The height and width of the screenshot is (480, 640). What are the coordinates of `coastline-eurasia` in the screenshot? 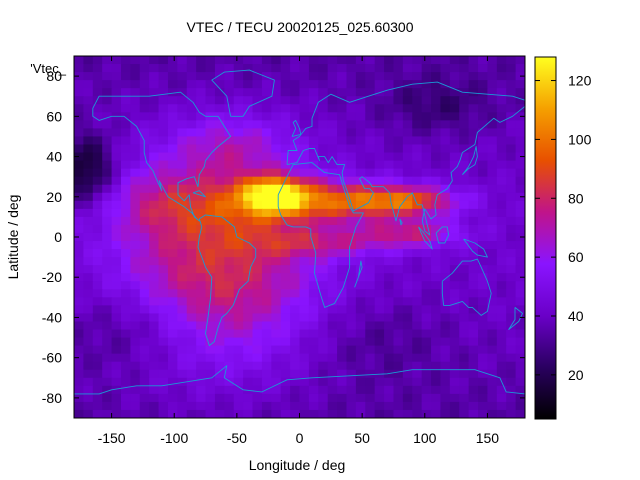 It's located at (405, 158).